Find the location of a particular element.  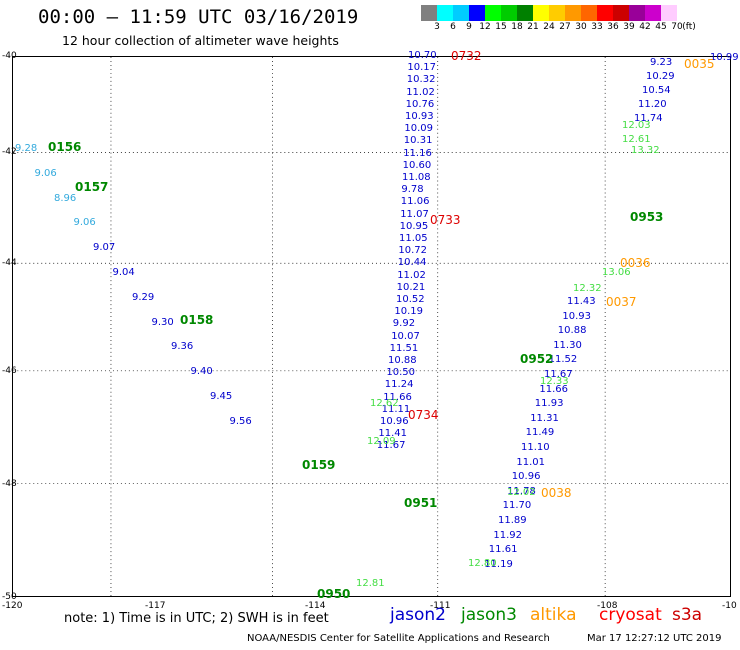

track-value-label: 11.89 is located at coordinates (512, 520).